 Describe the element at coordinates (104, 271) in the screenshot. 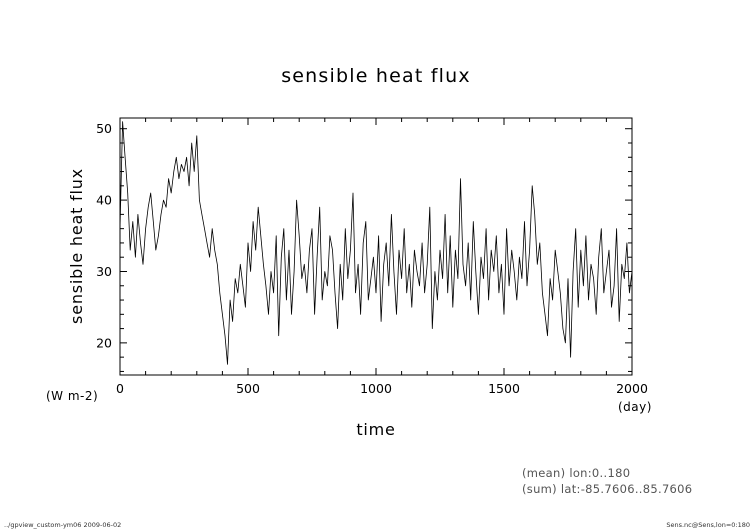

I see `y-tick-label: 30` at that location.